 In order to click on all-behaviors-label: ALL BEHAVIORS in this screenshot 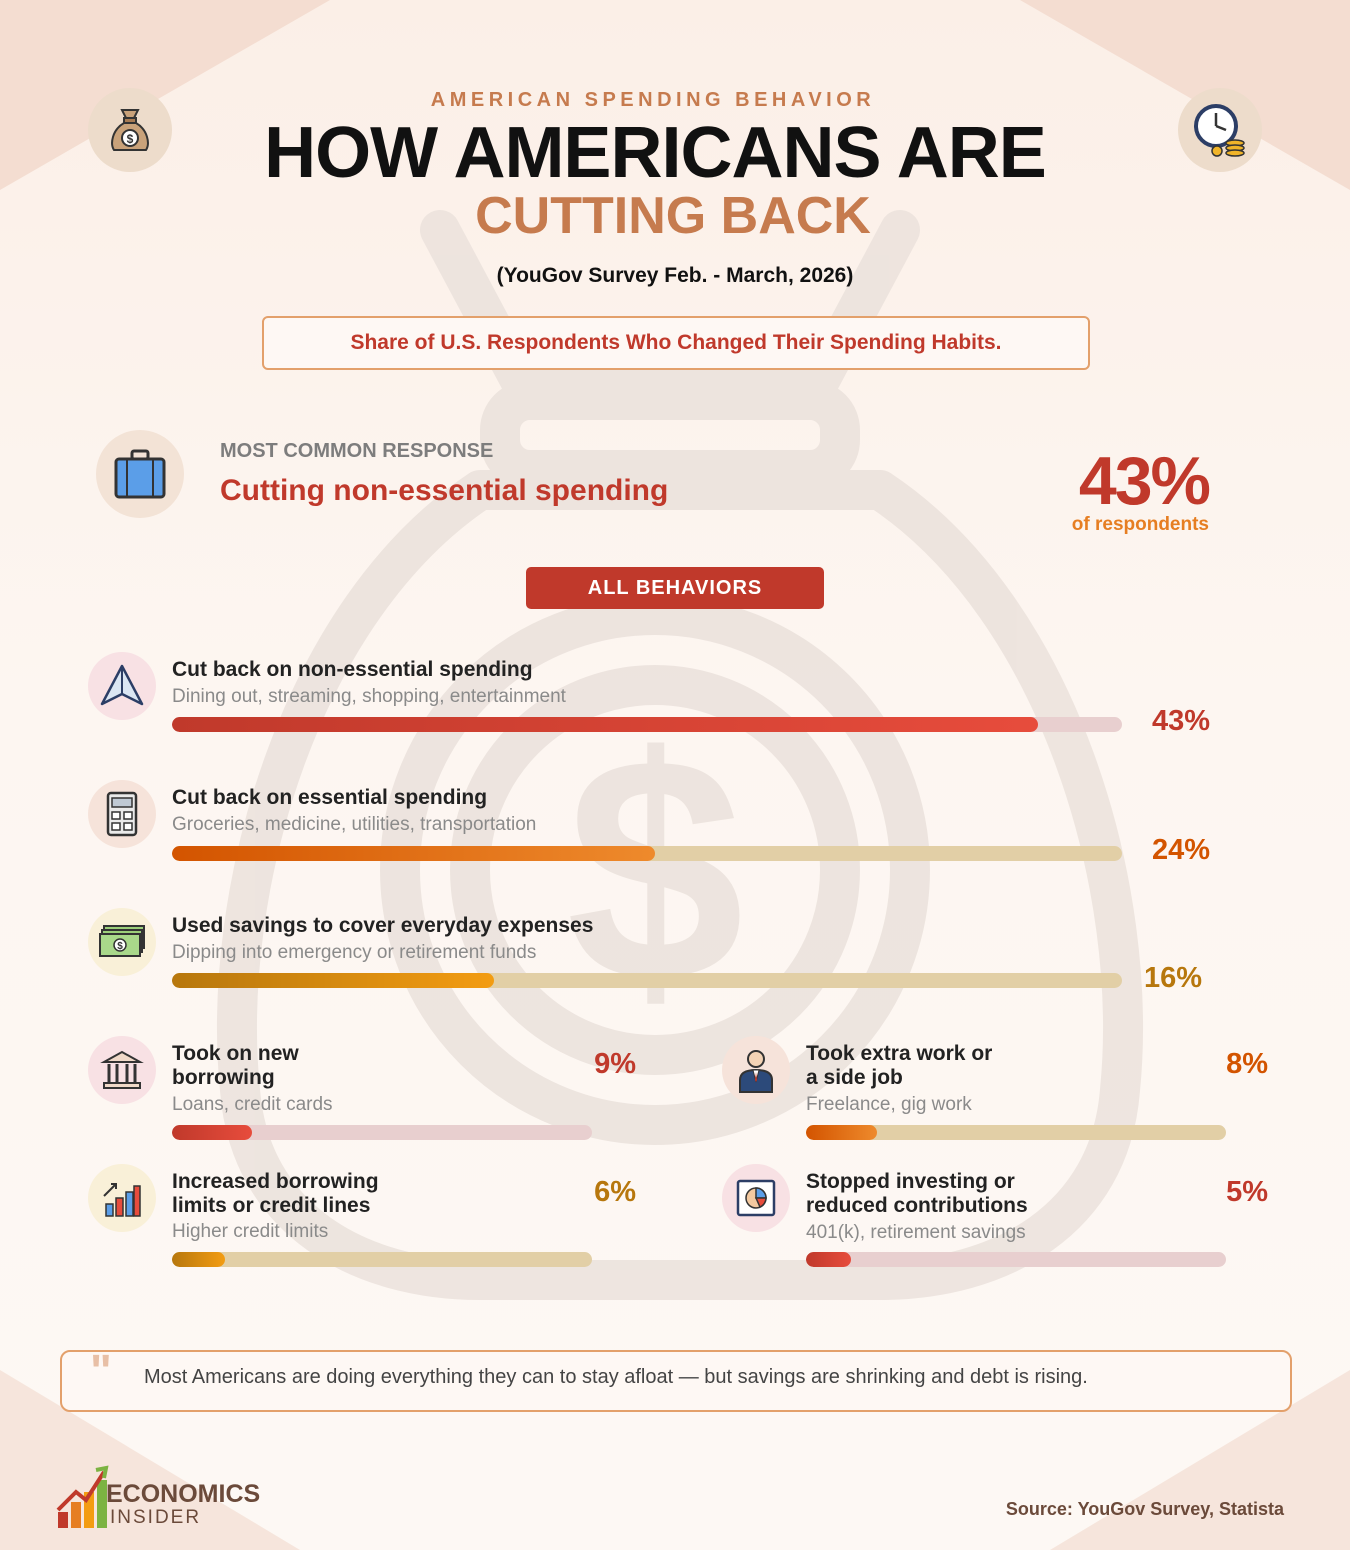, I will do `click(675, 588)`.